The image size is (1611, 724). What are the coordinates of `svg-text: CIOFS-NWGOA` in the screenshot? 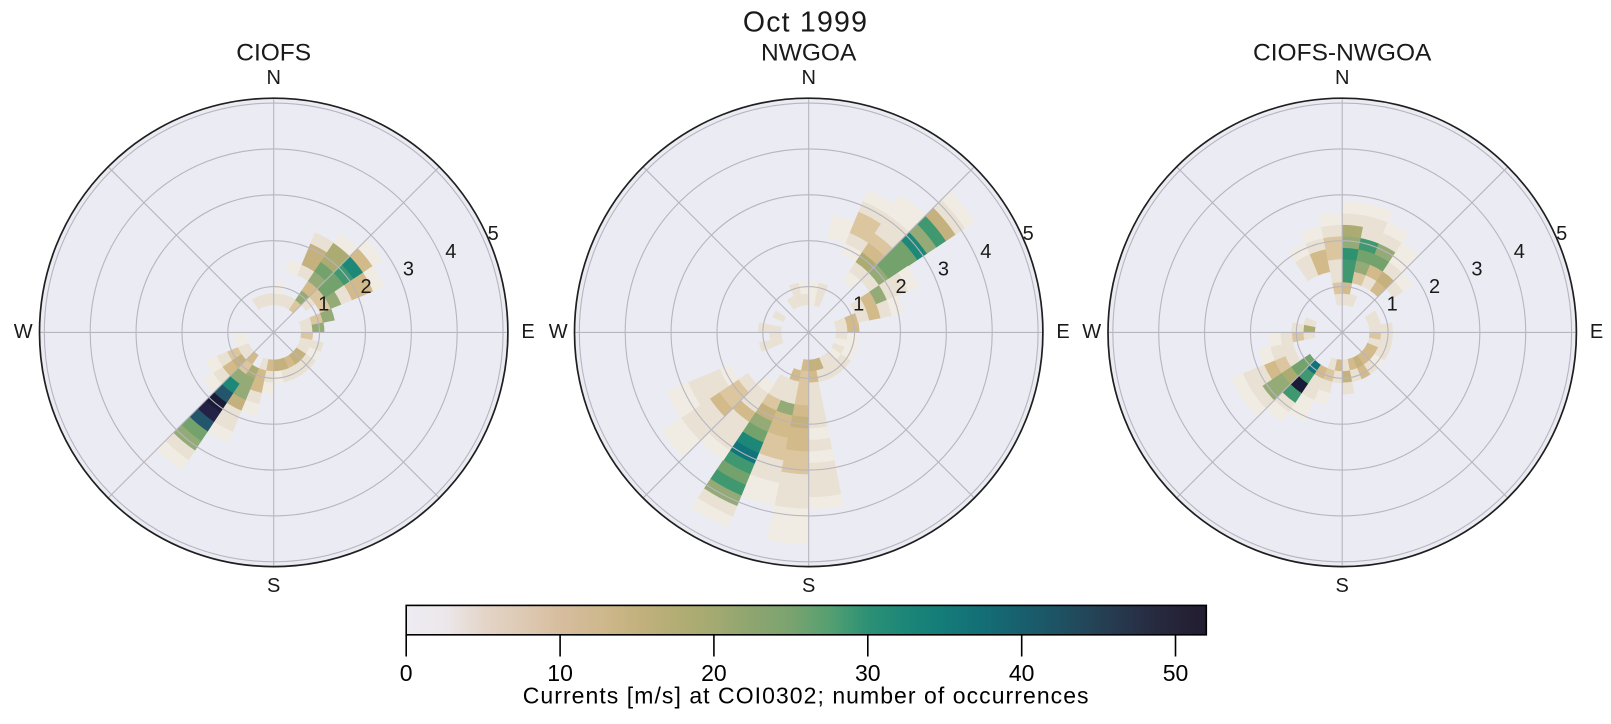 It's located at (1342, 52).